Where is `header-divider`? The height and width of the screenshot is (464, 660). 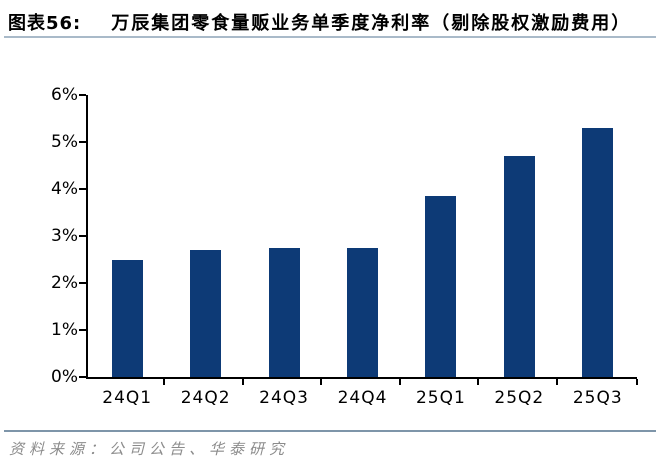
header-divider is located at coordinates (330, 37).